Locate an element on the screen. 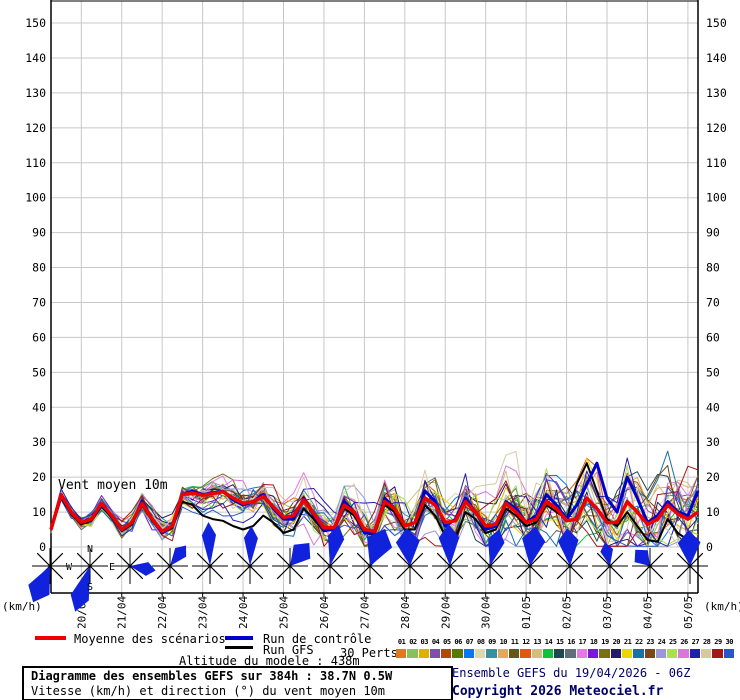  pert-column: 09 is located at coordinates (491, 647).